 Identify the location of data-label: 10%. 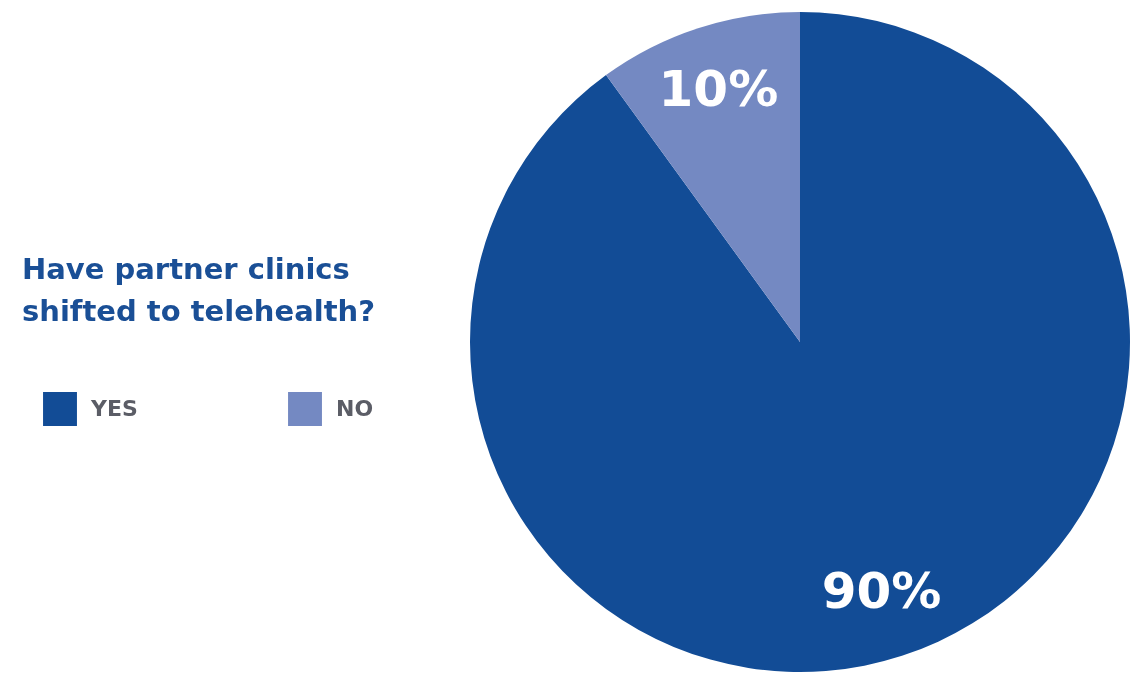
(718, 88).